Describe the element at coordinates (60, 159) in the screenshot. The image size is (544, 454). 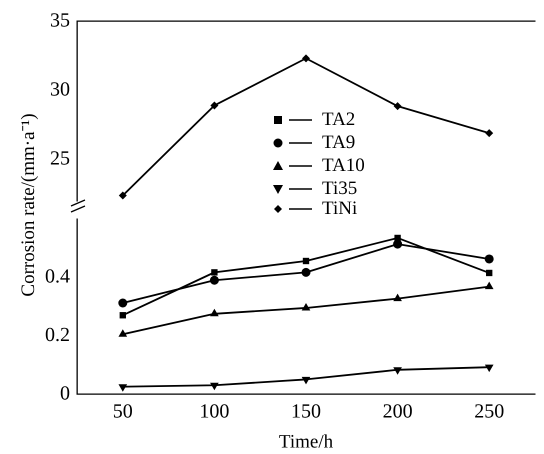
I see `y-tick-label: 25` at that location.